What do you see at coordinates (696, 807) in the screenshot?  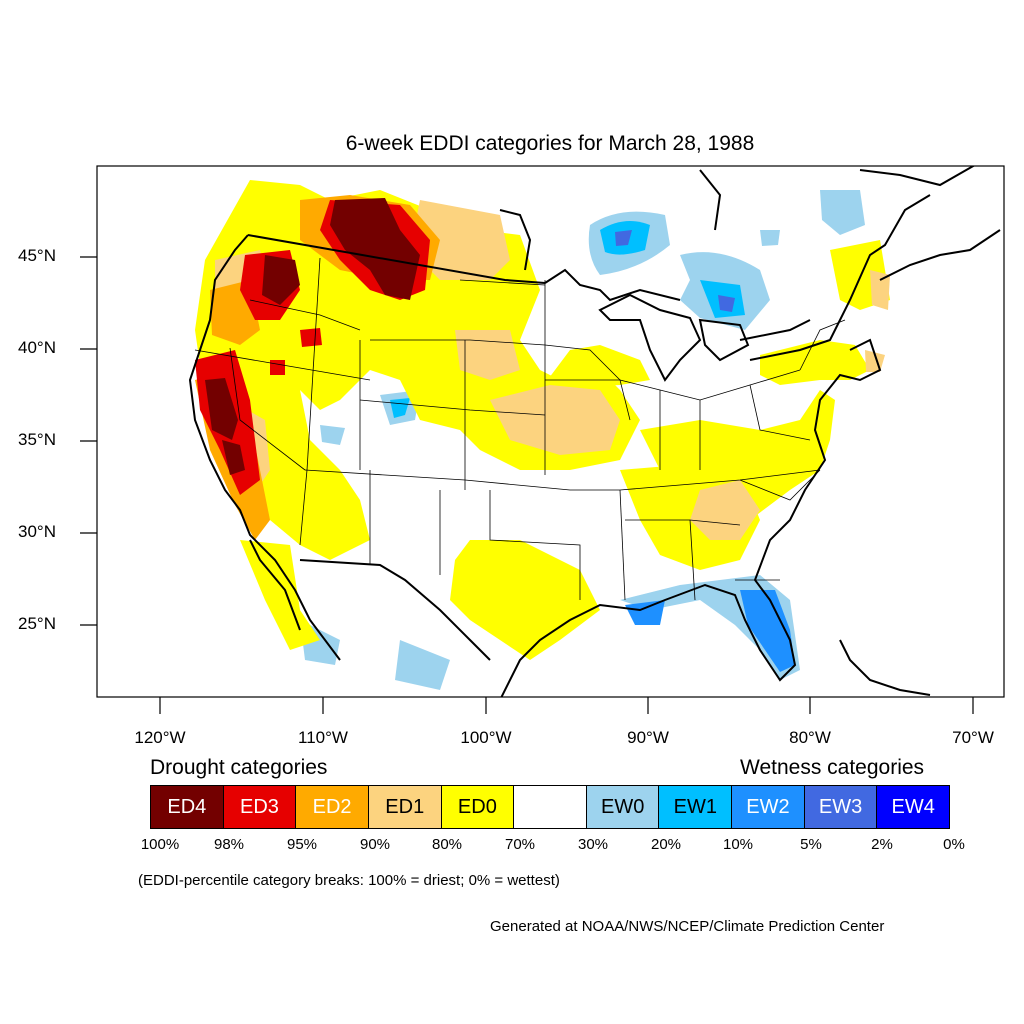 I see `legend-ew1: EW1` at bounding box center [696, 807].